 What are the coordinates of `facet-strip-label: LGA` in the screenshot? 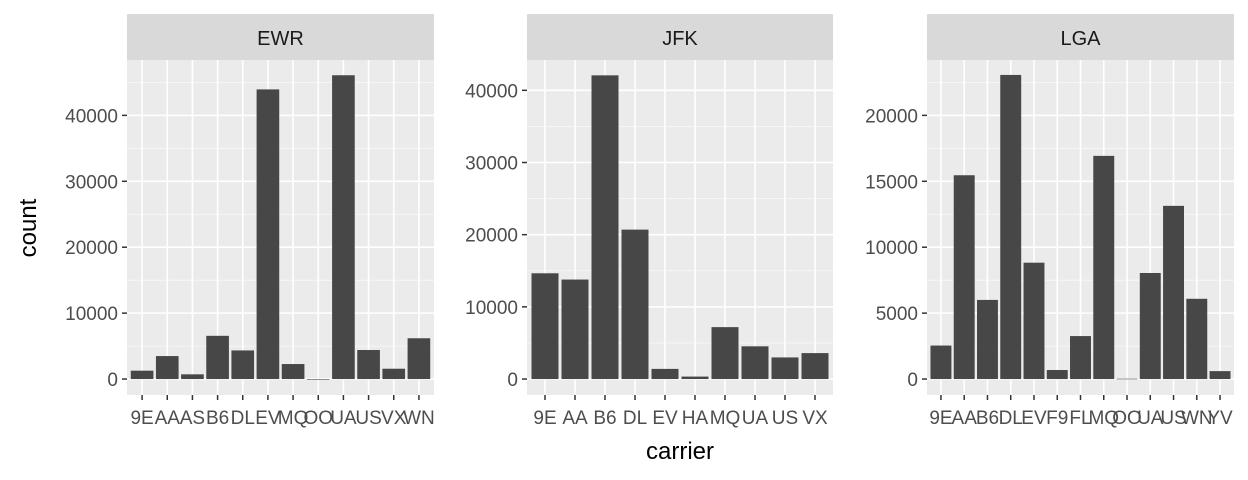 It's located at (1080, 39).